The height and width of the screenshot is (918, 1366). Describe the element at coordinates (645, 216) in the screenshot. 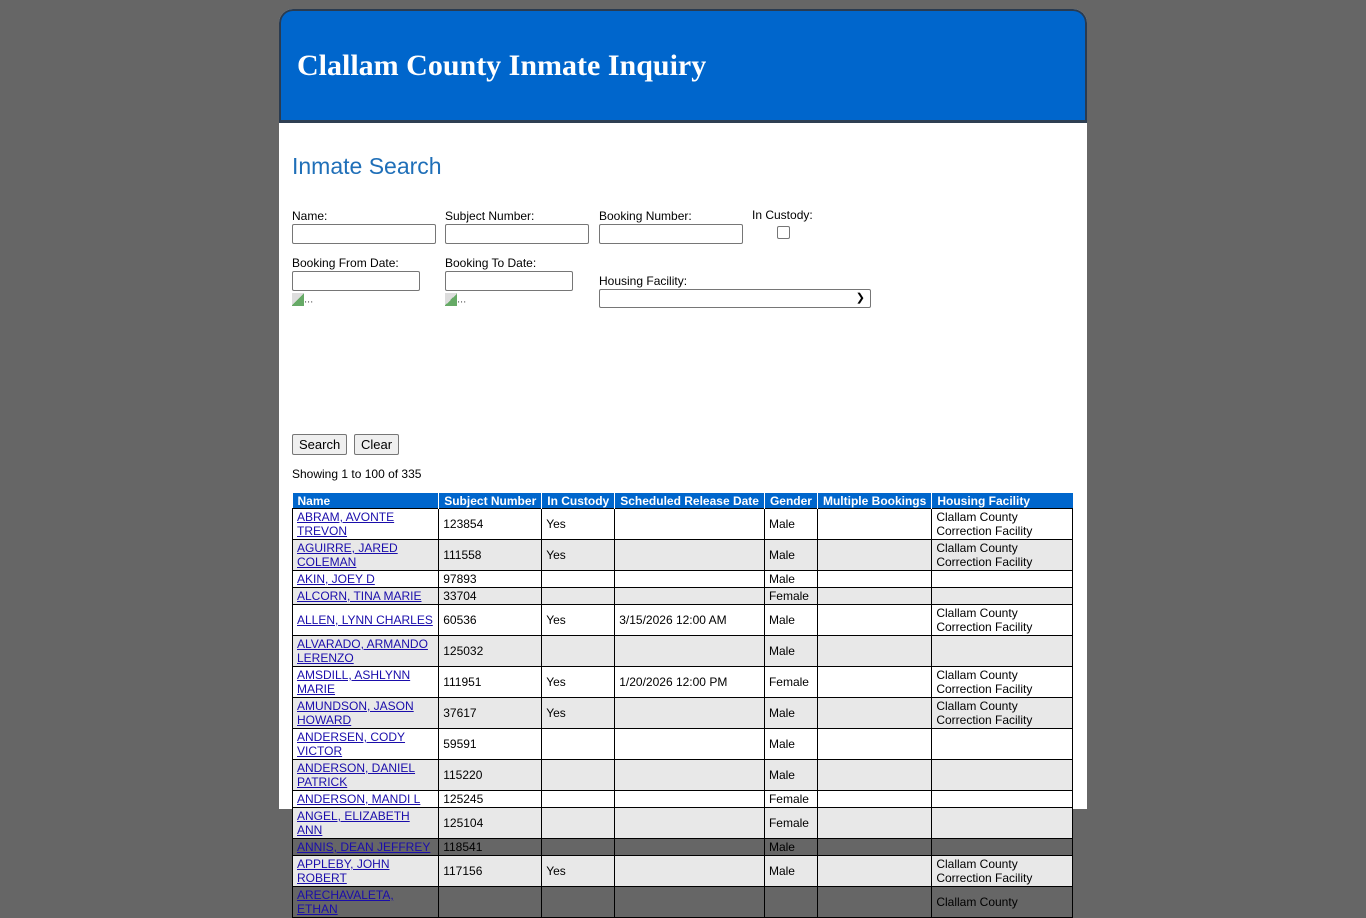

I see `booking-number-label: Booking Number:` at that location.